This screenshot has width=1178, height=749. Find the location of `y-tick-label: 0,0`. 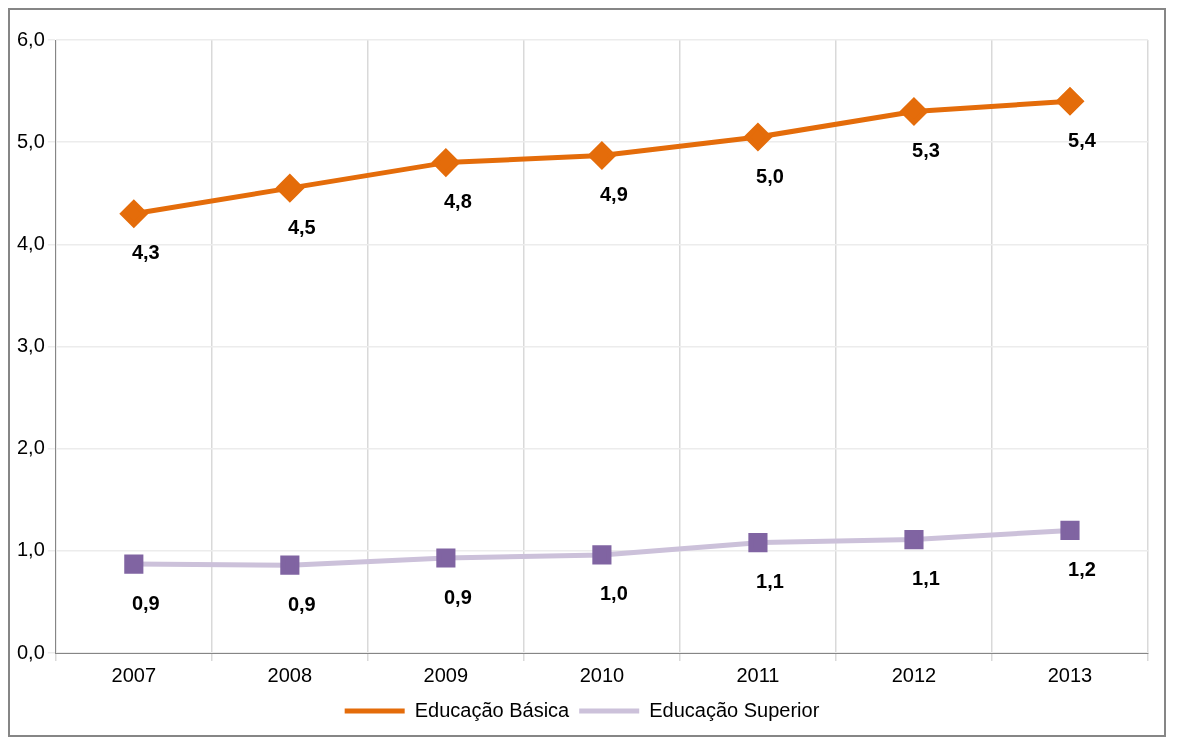

y-tick-label: 0,0 is located at coordinates (30, 651).